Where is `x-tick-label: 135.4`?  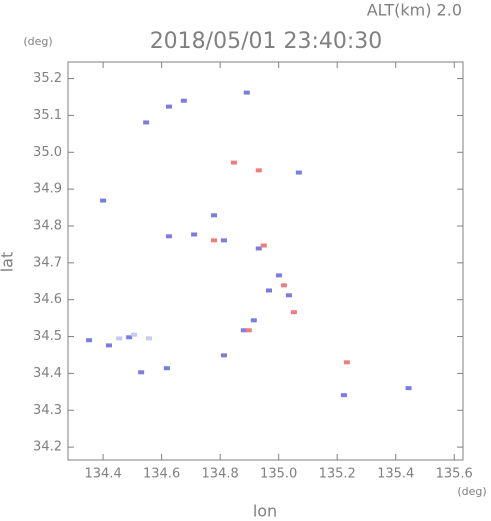 x-tick-label: 135.4 is located at coordinates (395, 474).